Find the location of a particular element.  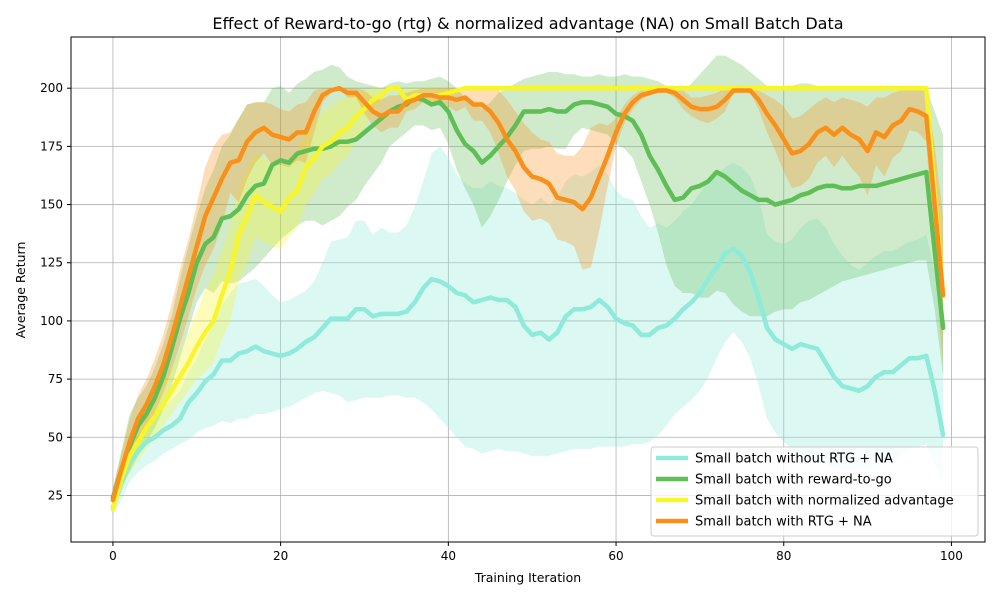

x-tick-label: 80 is located at coordinates (783, 556).